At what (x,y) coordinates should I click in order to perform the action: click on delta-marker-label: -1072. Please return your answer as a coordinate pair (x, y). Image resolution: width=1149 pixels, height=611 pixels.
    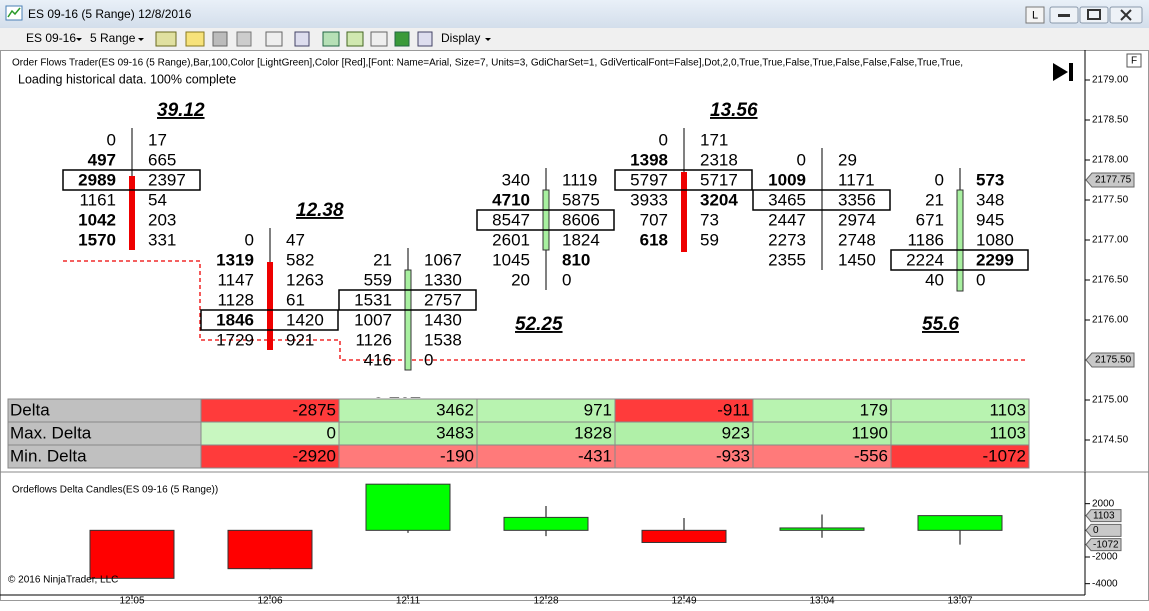
    Looking at the image, I should click on (1106, 544).